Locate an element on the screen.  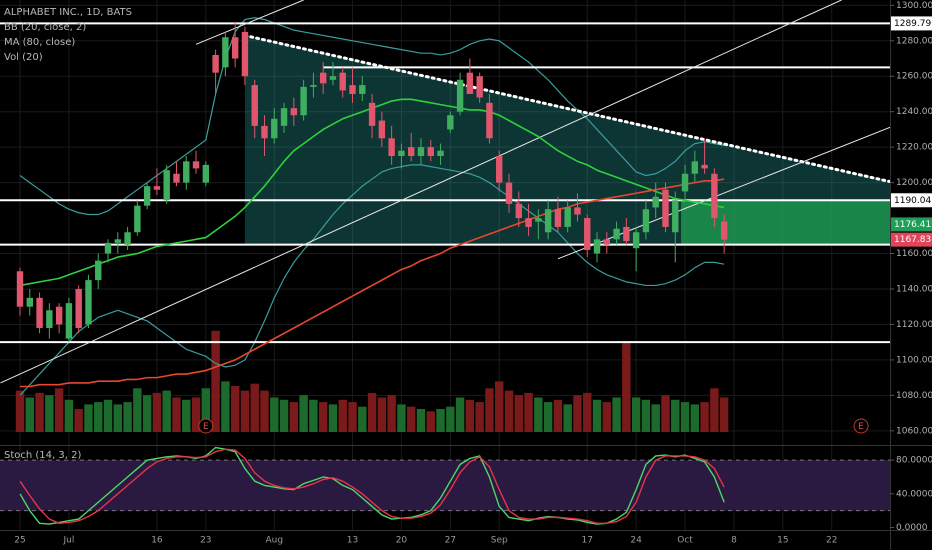
y-tick-label: 1300.00 is located at coordinates (914, 6).